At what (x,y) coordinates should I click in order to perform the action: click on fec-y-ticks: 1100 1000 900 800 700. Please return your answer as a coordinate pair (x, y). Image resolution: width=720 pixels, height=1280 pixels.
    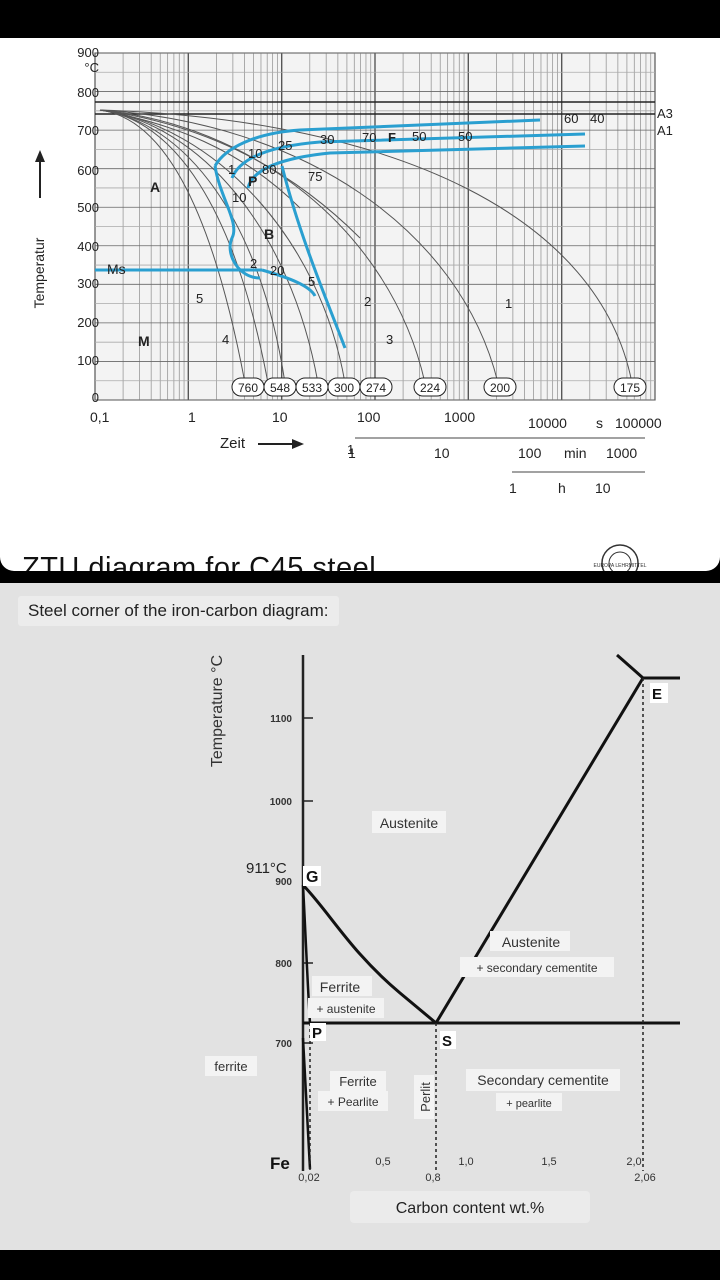
    Looking at the image, I should click on (281, 882).